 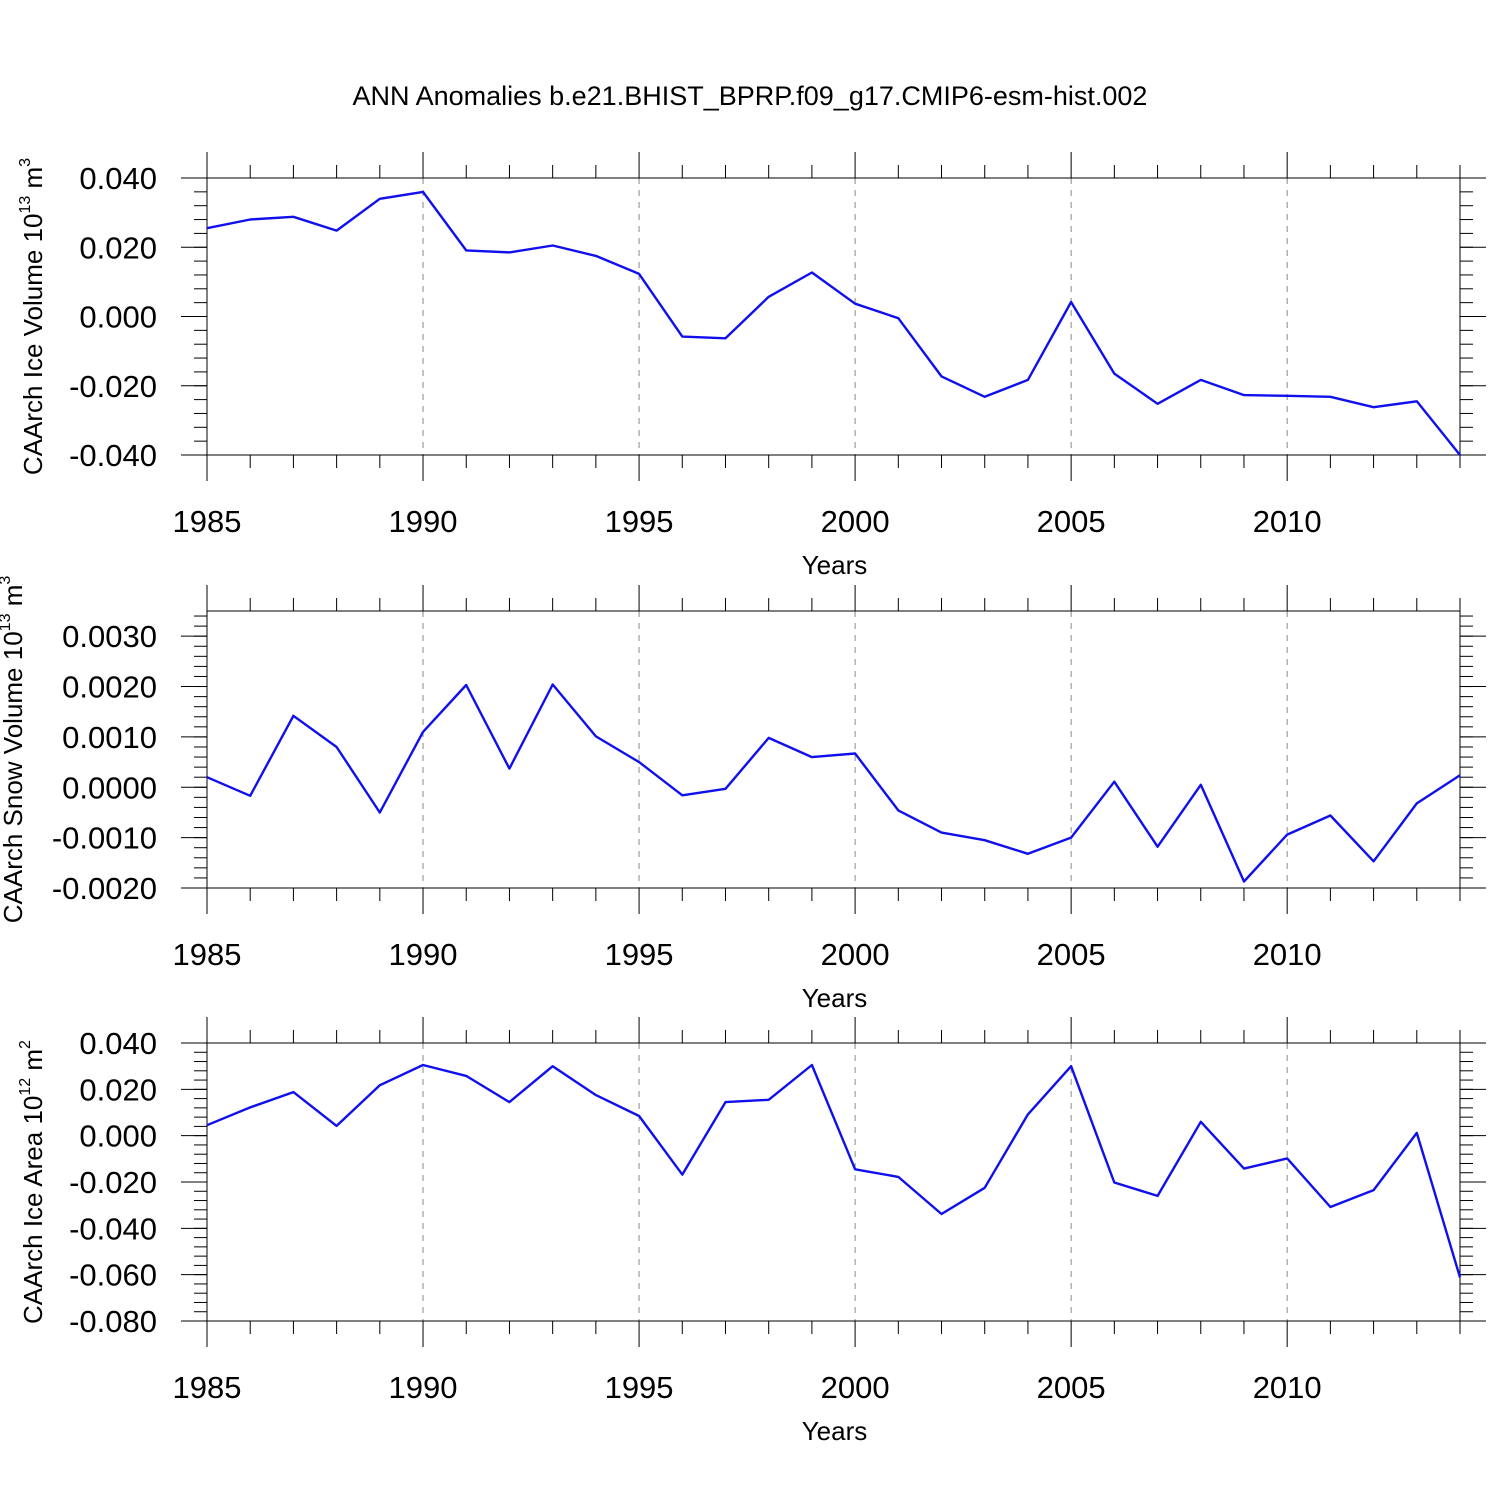 I want to click on y-axis-label-exp: 12, so click(x=25, y=1087).